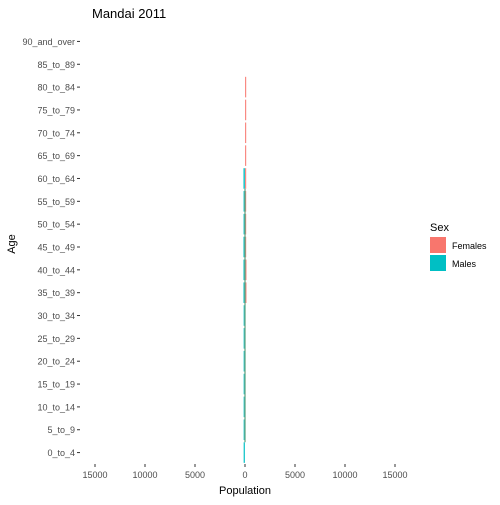 The width and height of the screenshot is (500, 505). I want to click on y-tick-label-40_to_44: 40_to_44, so click(56, 270).